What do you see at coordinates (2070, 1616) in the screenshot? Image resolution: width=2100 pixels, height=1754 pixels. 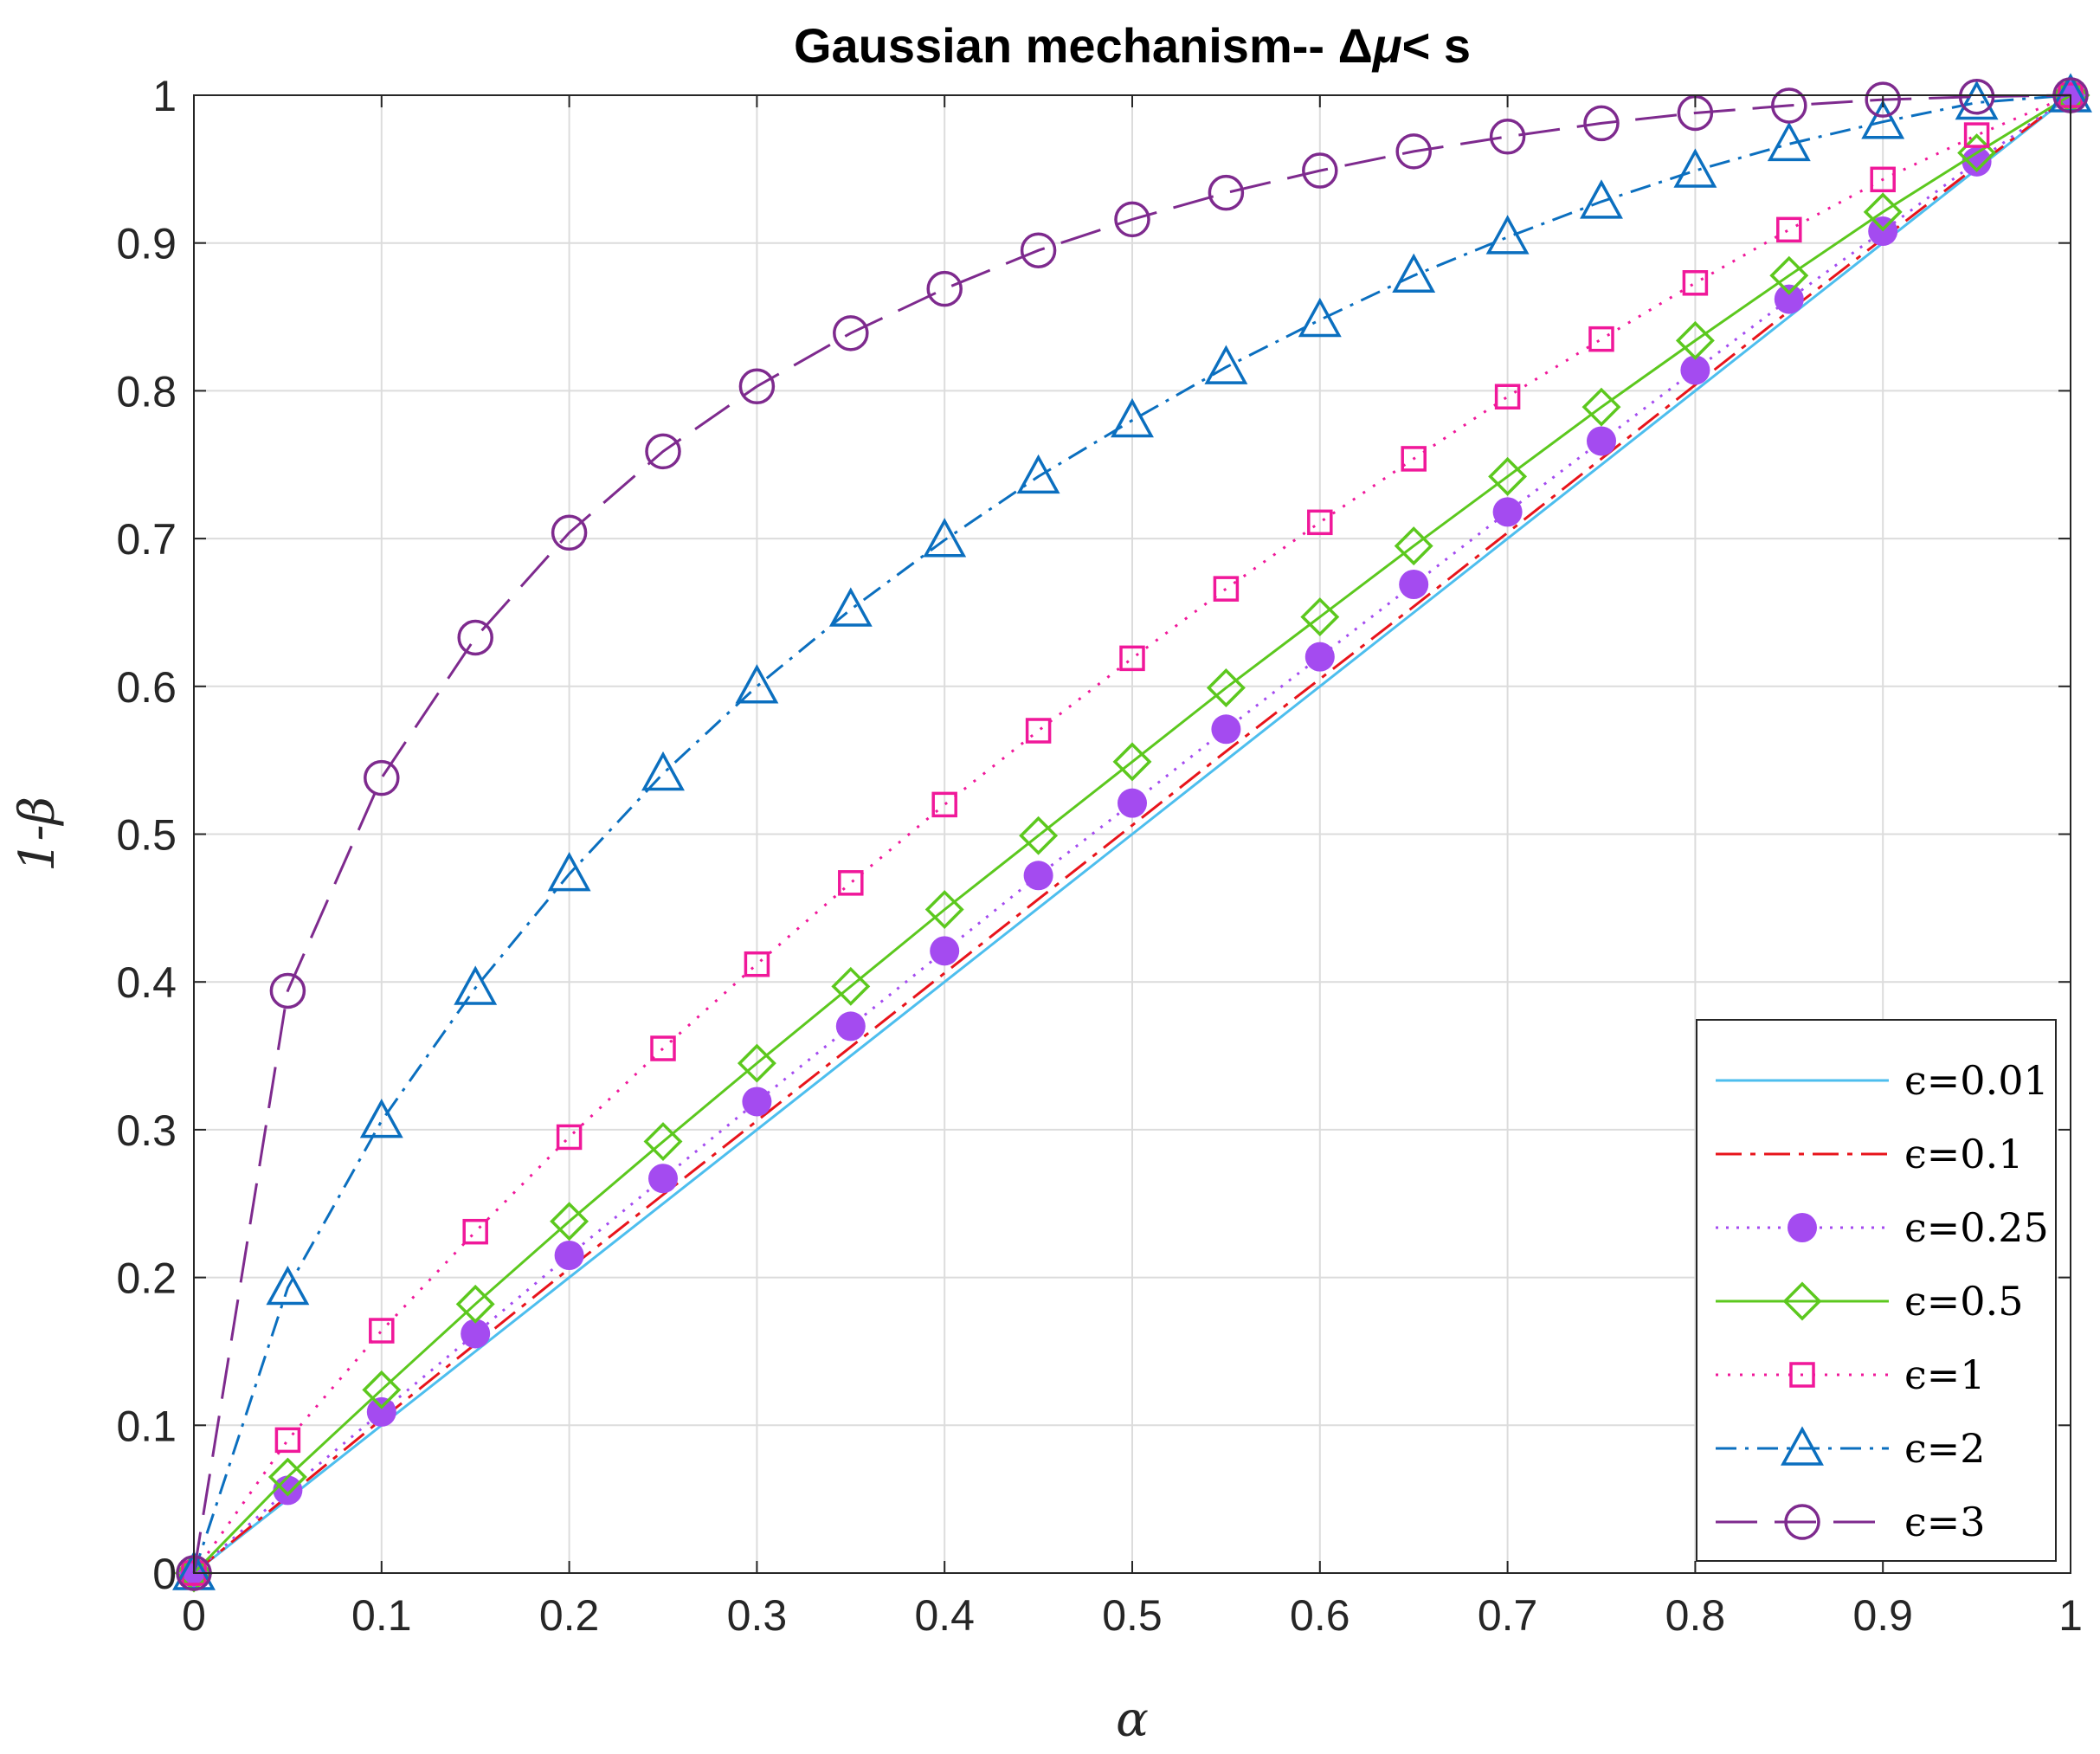 I see `x-tick-label: 1` at bounding box center [2070, 1616].